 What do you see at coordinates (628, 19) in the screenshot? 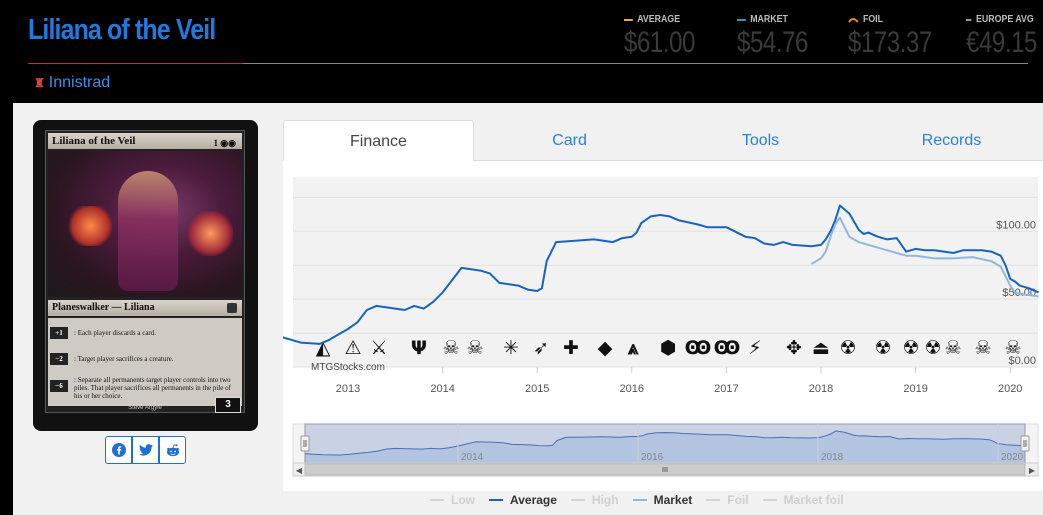
I see `average-swatch-icon` at bounding box center [628, 19].